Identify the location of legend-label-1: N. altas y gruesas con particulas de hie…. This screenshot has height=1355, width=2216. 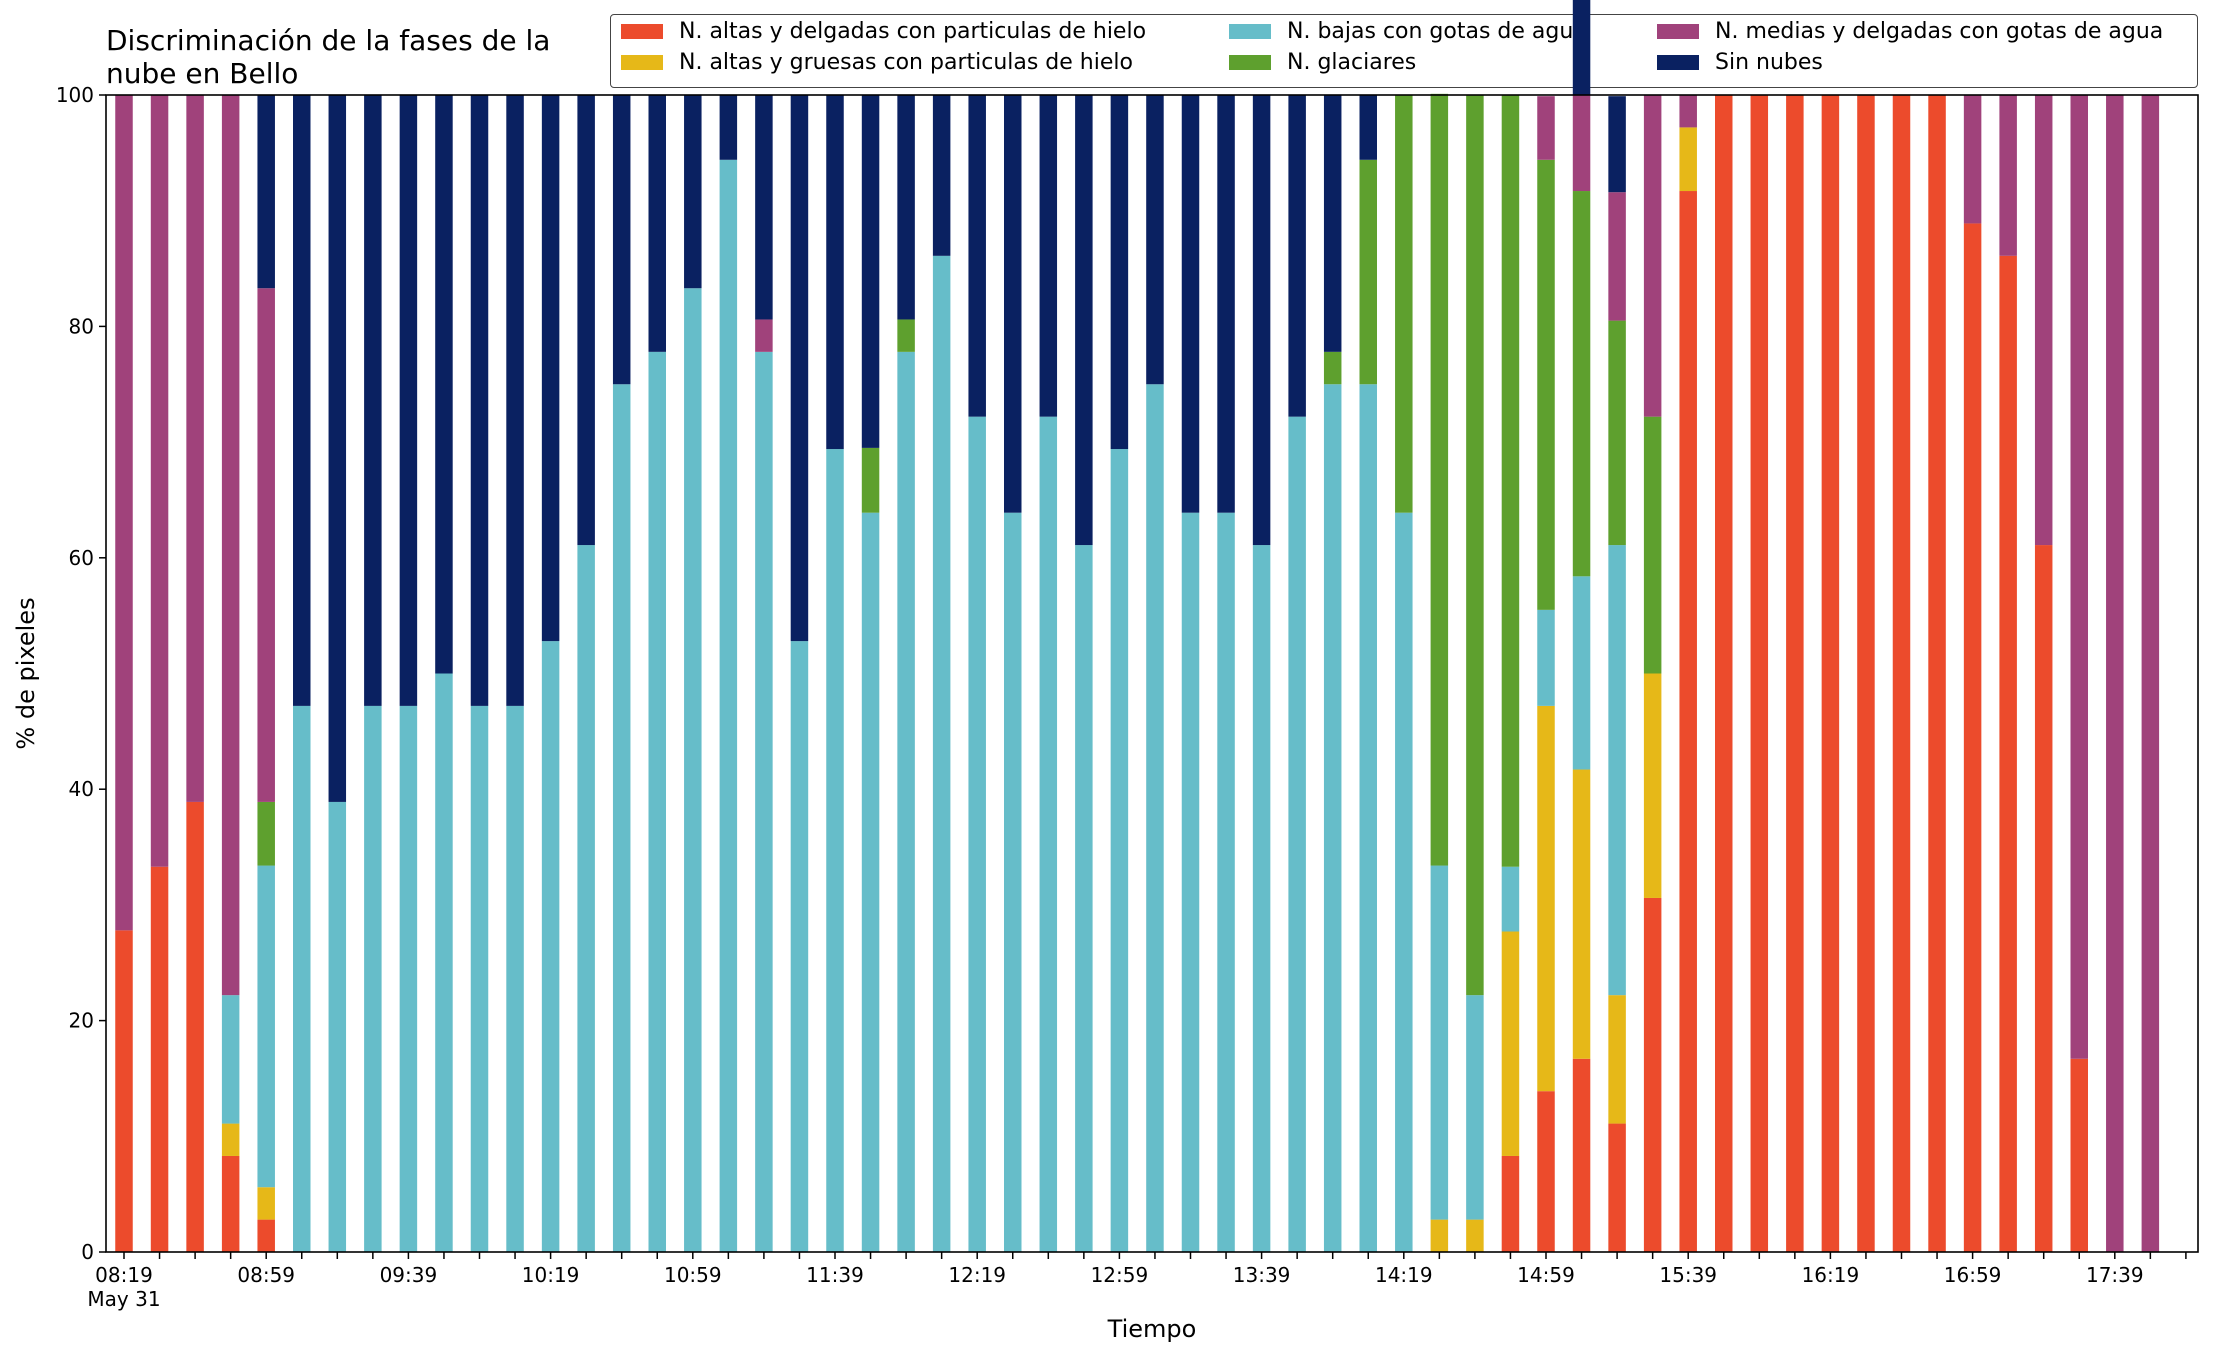
(906, 62).